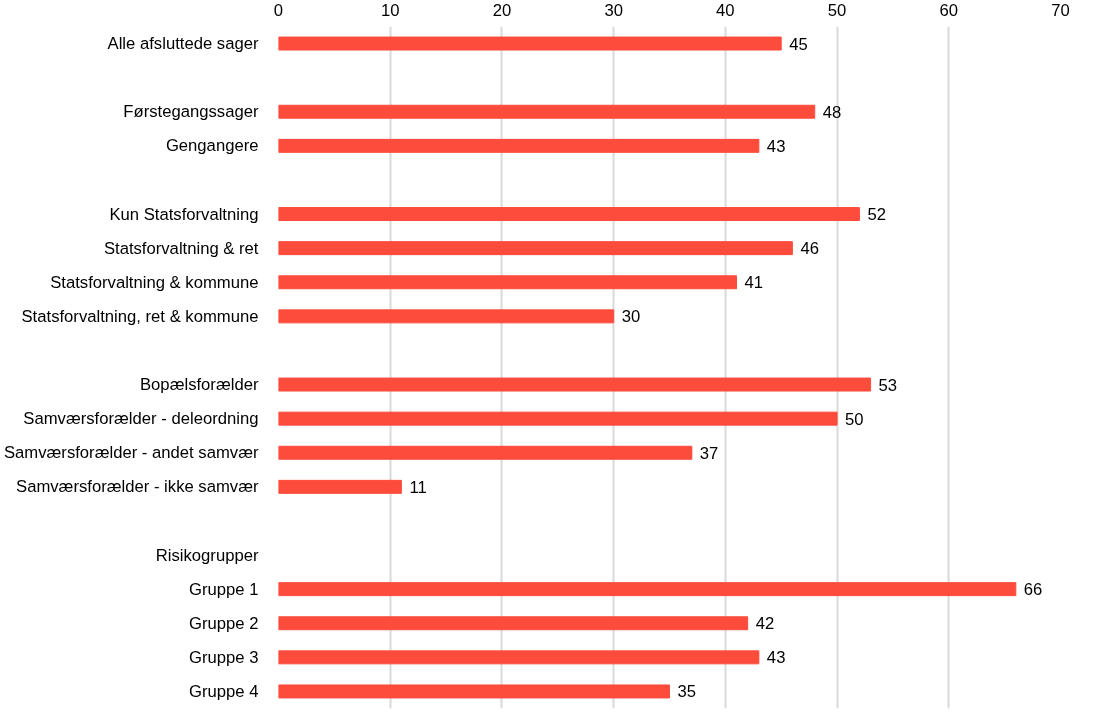 The image size is (1105, 724). Describe the element at coordinates (207, 555) in the screenshot. I see `y-tick-label: Risikogrupper` at that location.